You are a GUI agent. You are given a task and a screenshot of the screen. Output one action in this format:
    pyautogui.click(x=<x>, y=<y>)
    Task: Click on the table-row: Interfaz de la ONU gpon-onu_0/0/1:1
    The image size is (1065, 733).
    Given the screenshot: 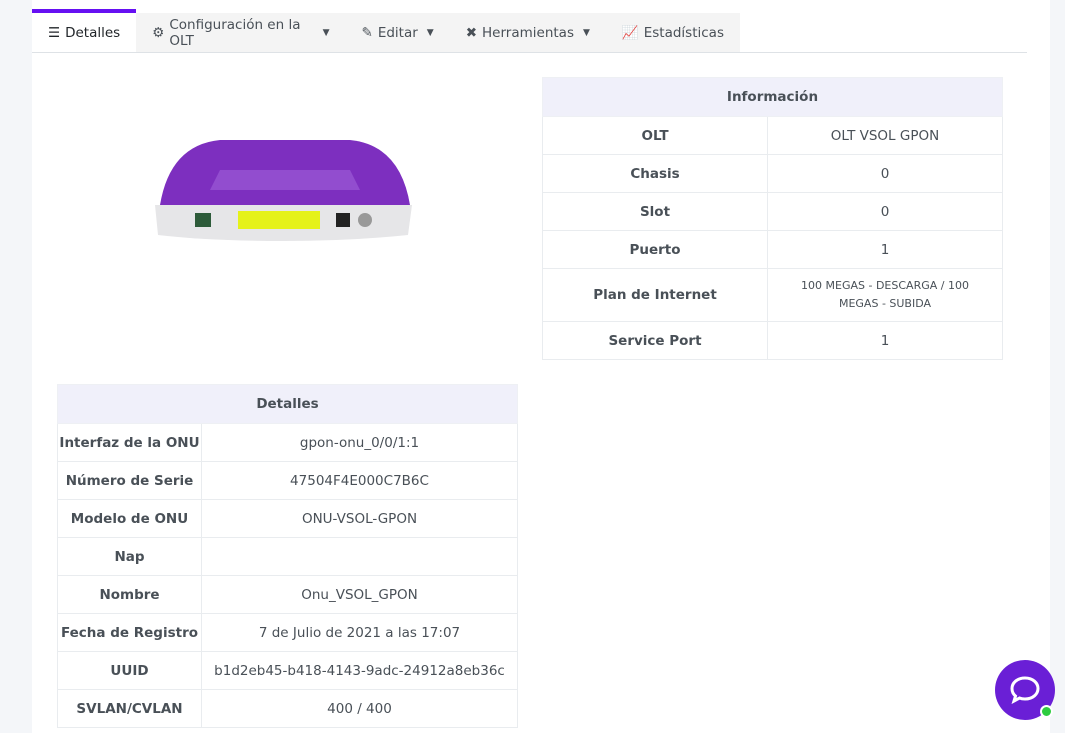 What is the action you would take?
    pyautogui.click(x=287, y=442)
    